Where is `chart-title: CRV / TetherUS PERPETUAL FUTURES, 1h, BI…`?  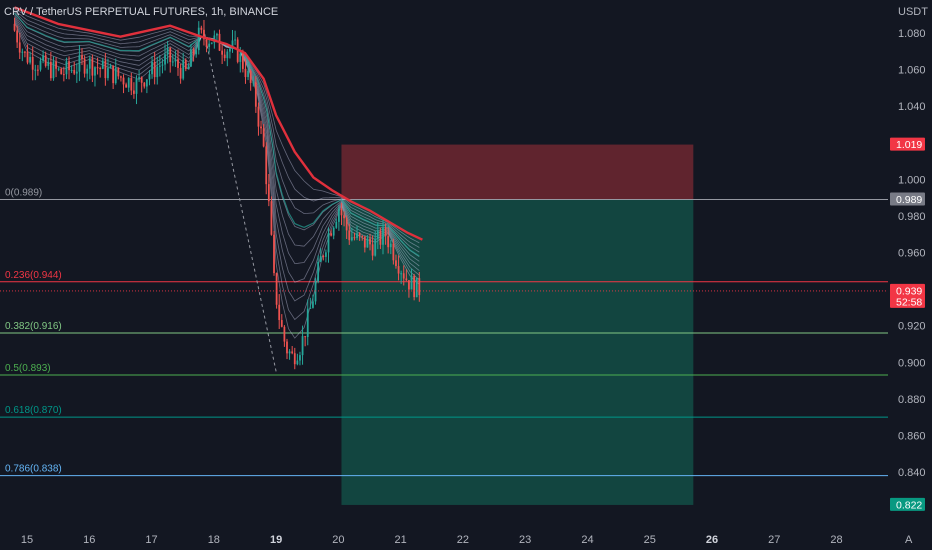
chart-title: CRV / TetherUS PERPETUAL FUTURES, 1h, BI… is located at coordinates (141, 12).